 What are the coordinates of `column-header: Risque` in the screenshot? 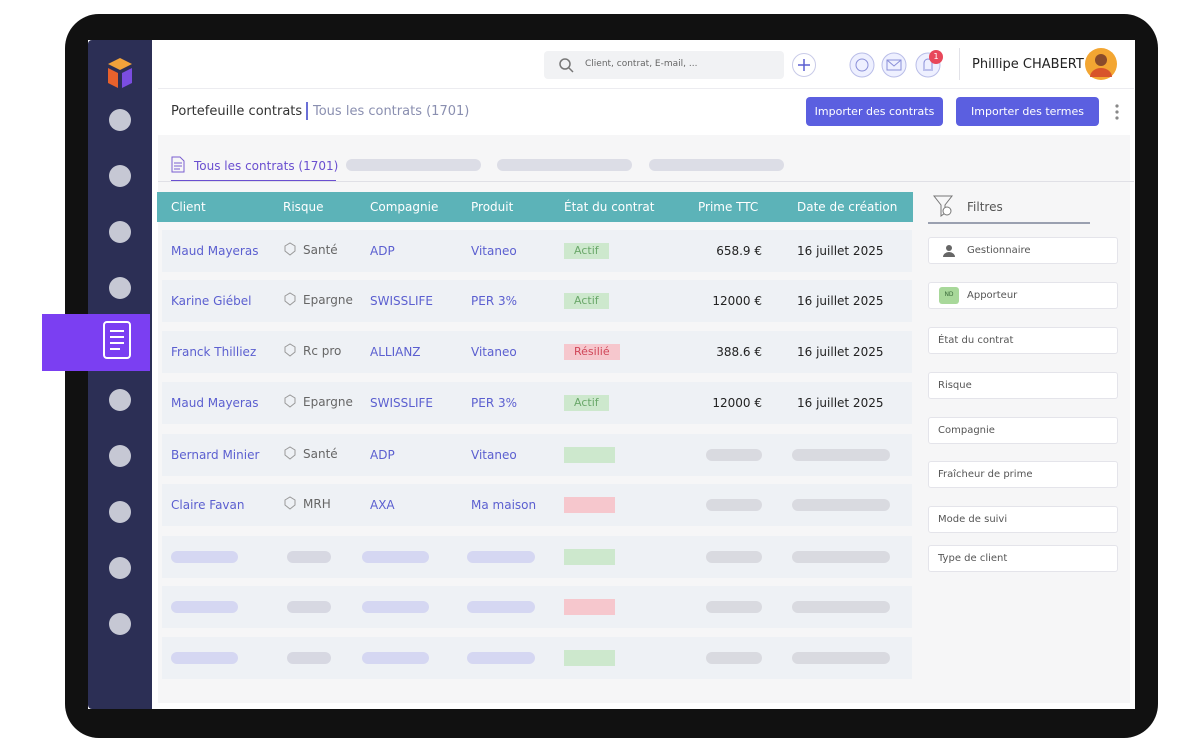 It's located at (303, 207).